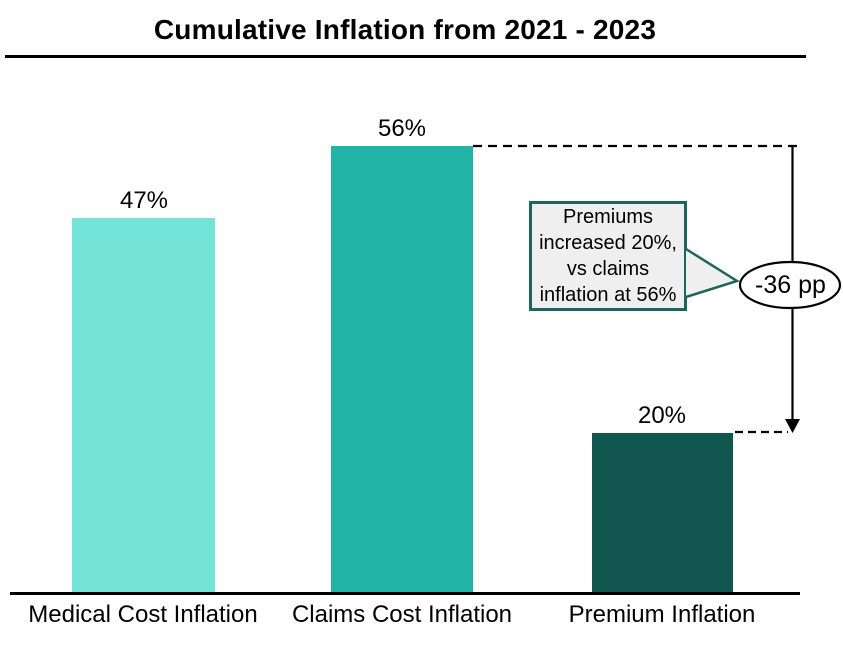  I want to click on category-label-claims: Claims Cost Inflation, so click(402, 614).